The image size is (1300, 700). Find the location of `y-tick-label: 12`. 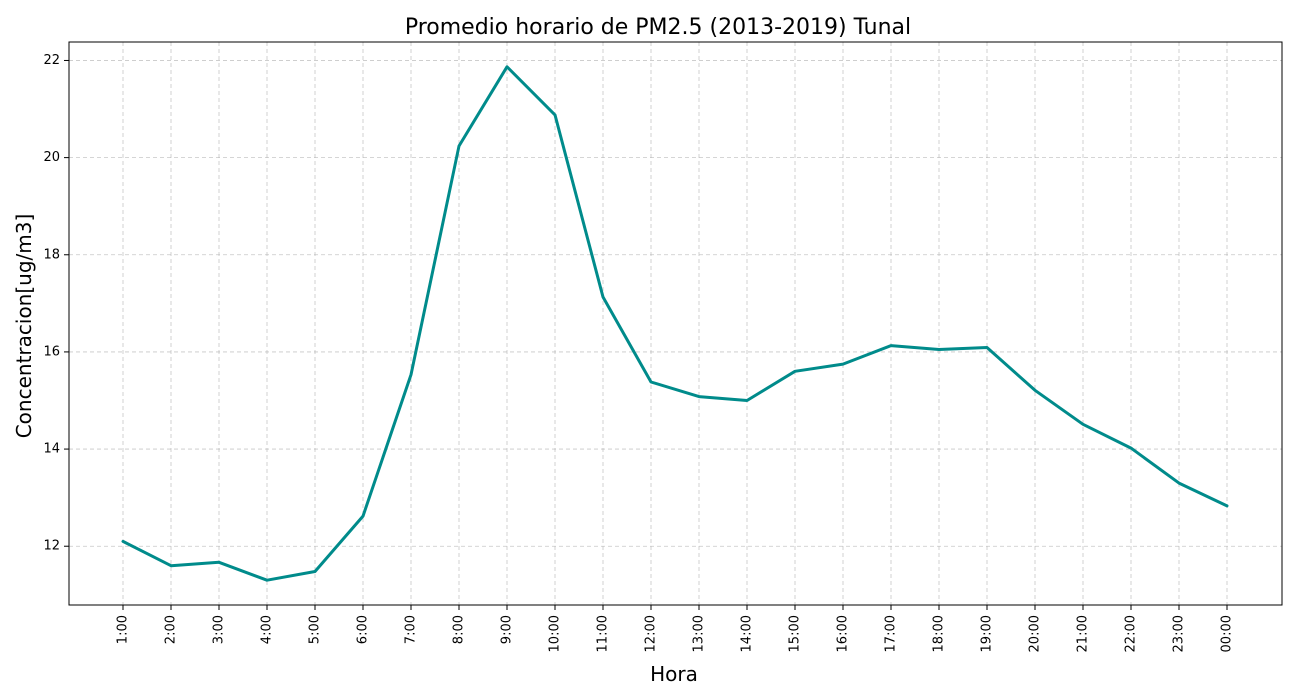

y-tick-label: 12 is located at coordinates (51, 546).